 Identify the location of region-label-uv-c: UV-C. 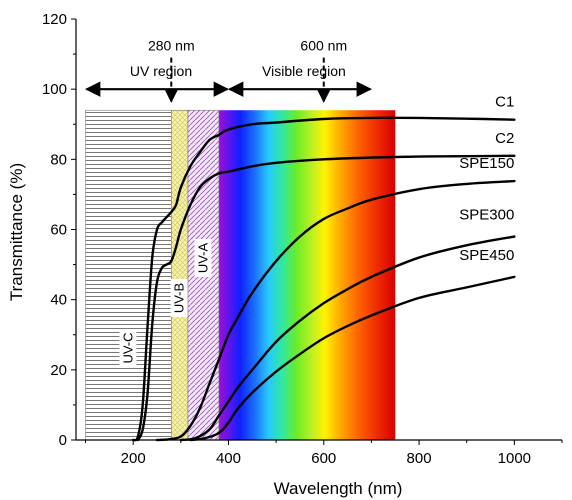
(127, 347).